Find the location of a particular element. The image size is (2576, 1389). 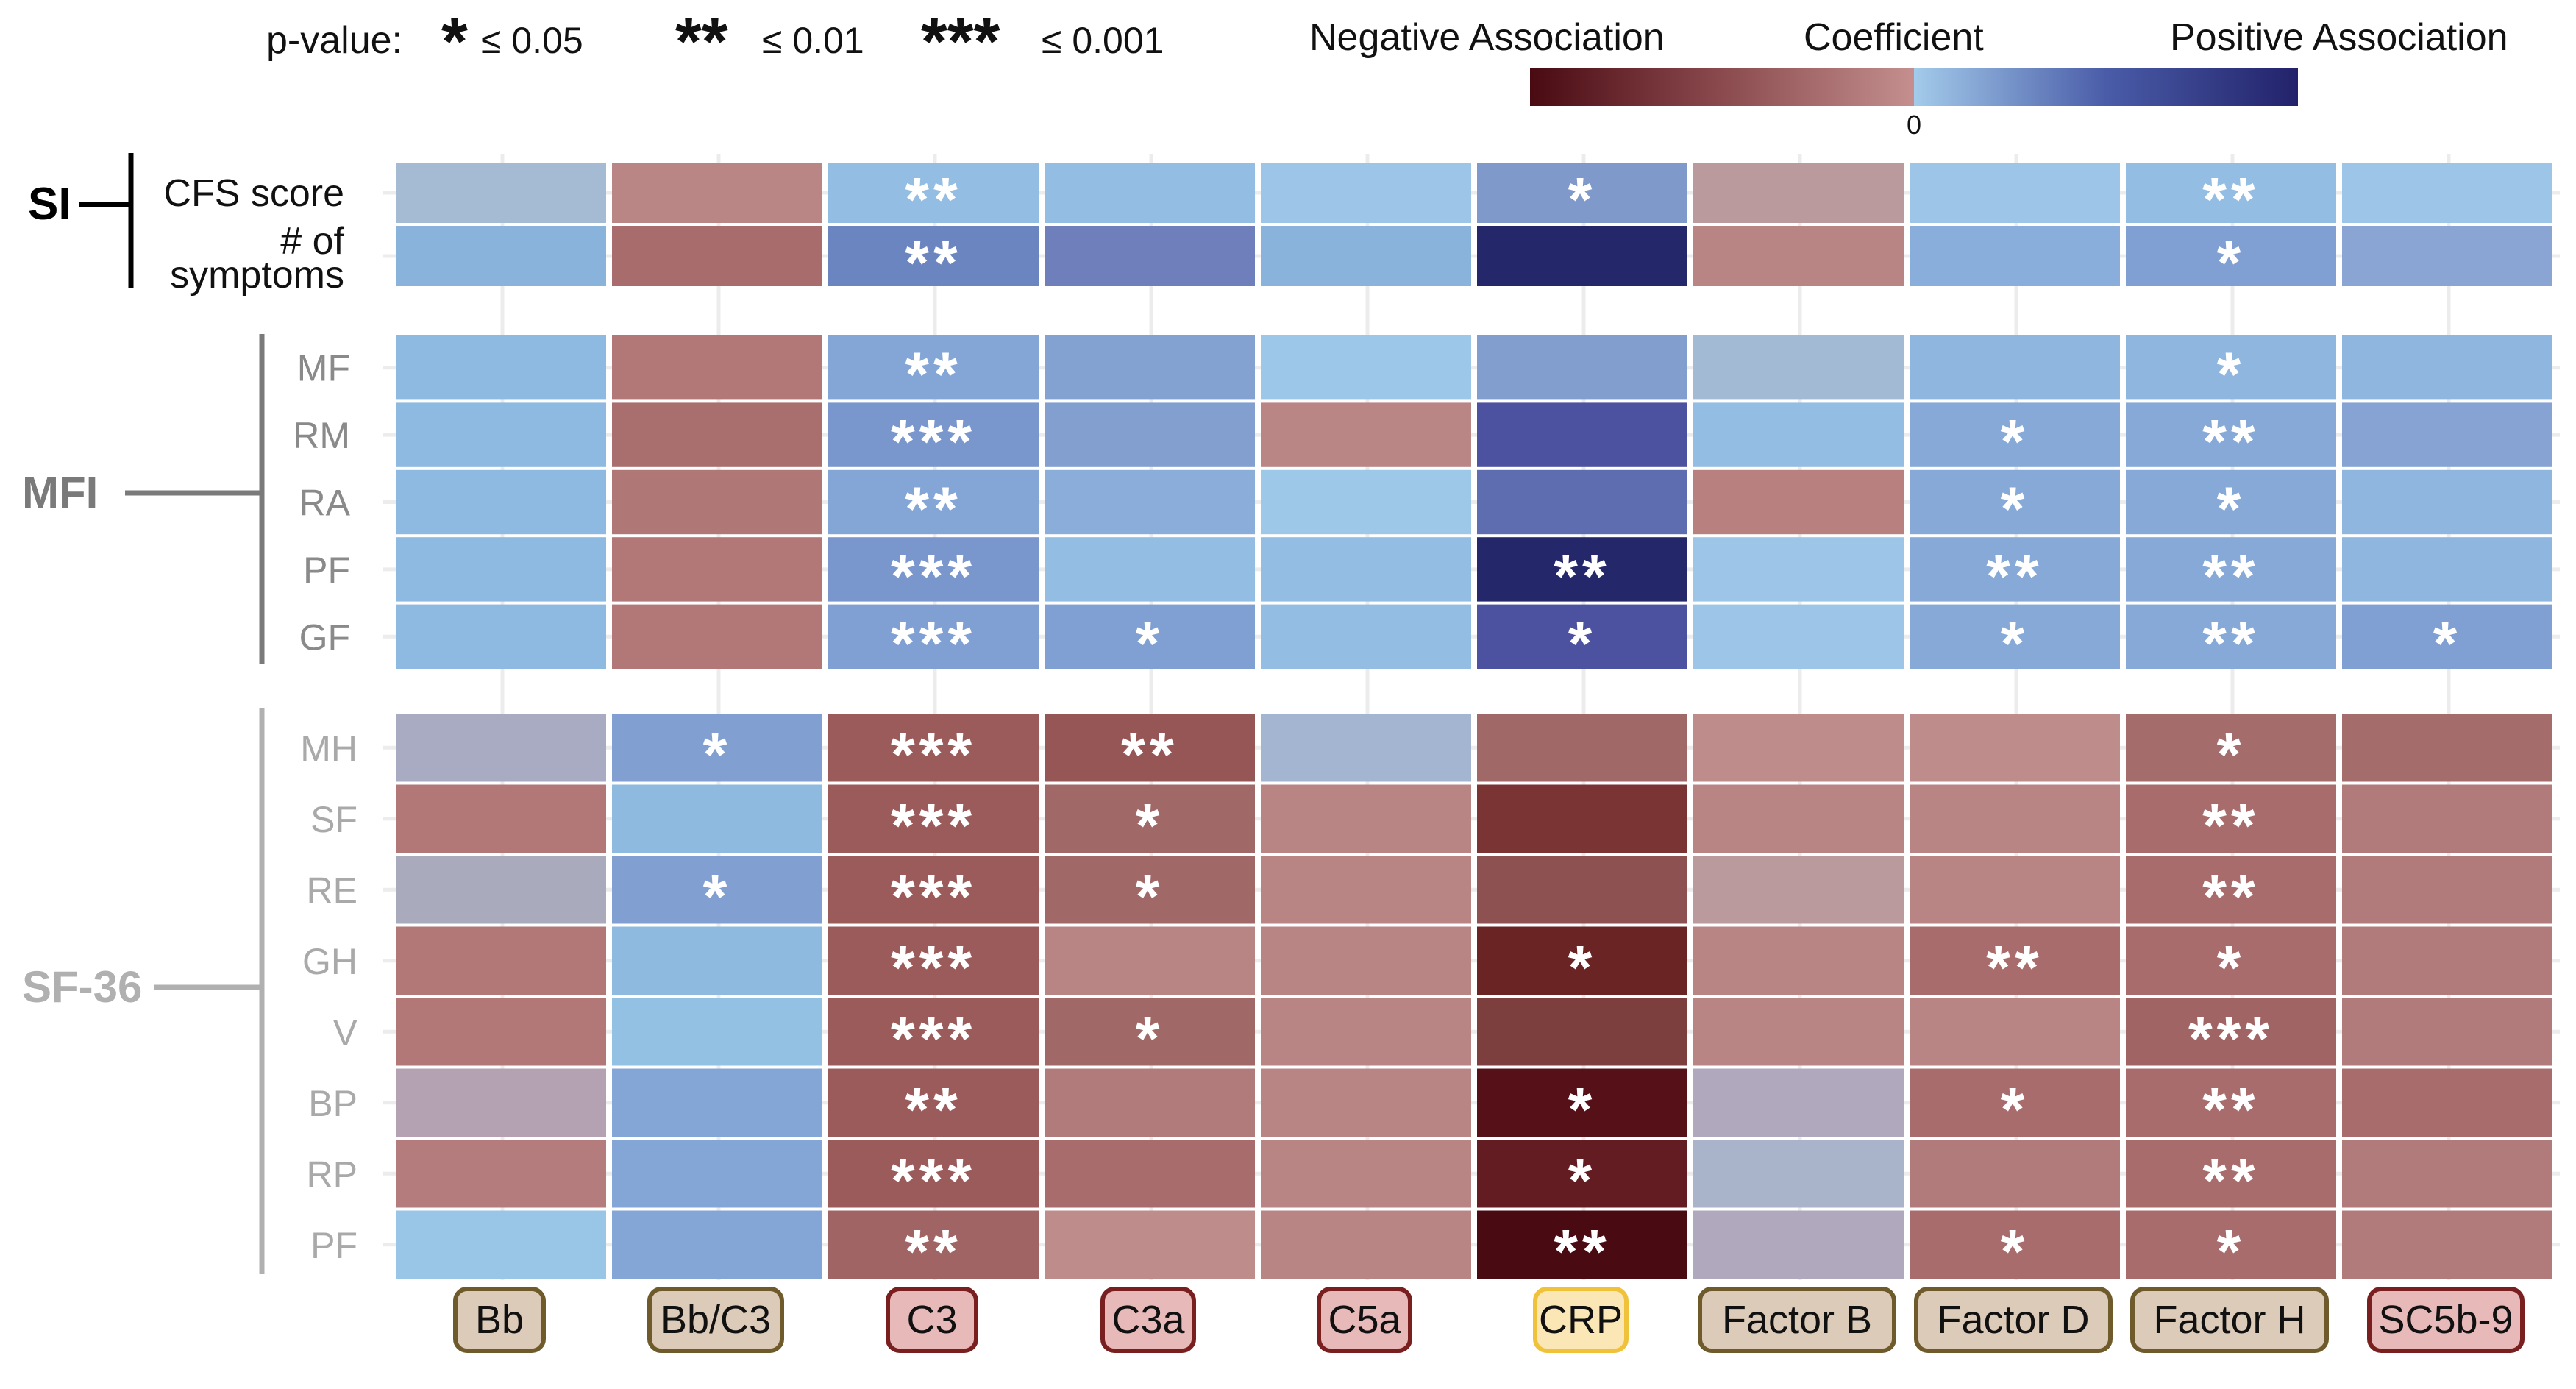

row-label: BP is located at coordinates (332, 1103).